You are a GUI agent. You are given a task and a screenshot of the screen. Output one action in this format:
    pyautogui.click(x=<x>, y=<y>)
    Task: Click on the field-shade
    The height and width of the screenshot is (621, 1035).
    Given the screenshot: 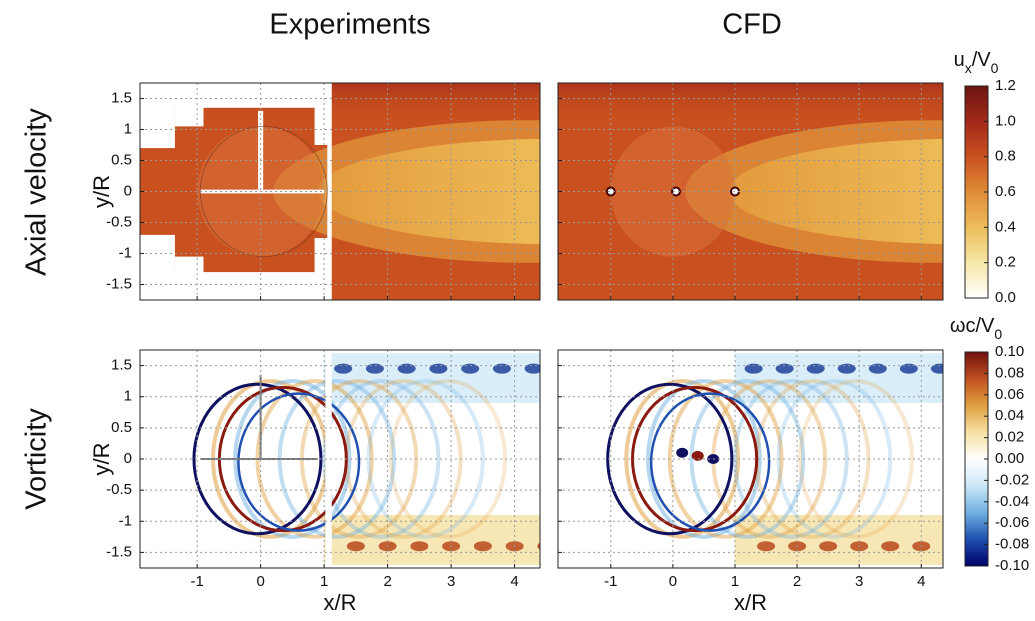 What is the action you would take?
    pyautogui.click(x=750, y=103)
    